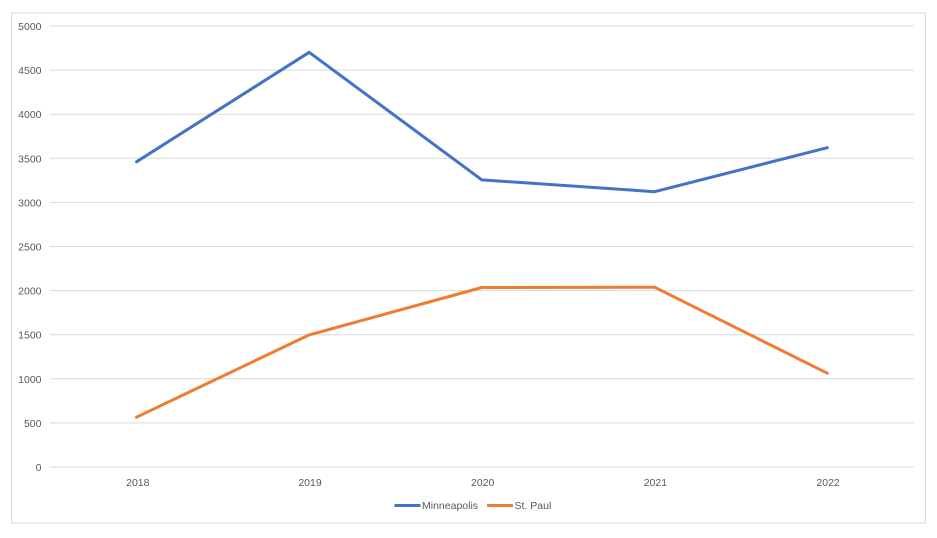 The height and width of the screenshot is (538, 937). Describe the element at coordinates (310, 483) in the screenshot. I see `svg-text: 2019` at that location.